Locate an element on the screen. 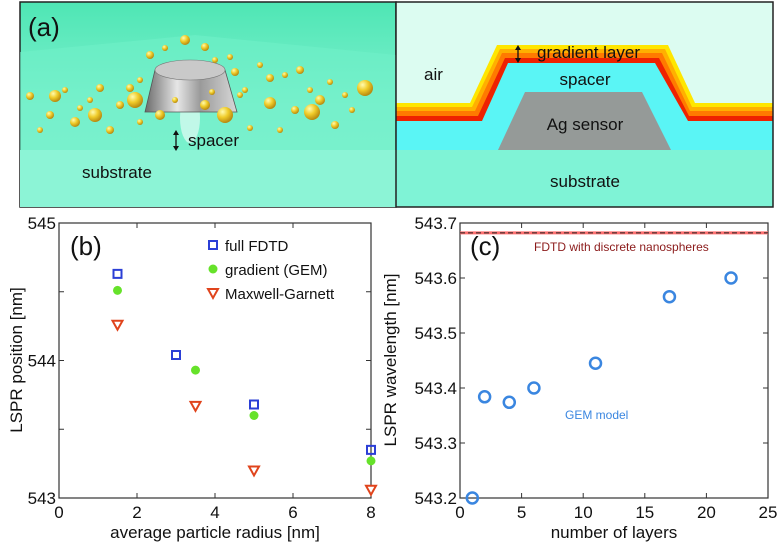  y-tick-label: 543.2 is located at coordinates (435, 498).